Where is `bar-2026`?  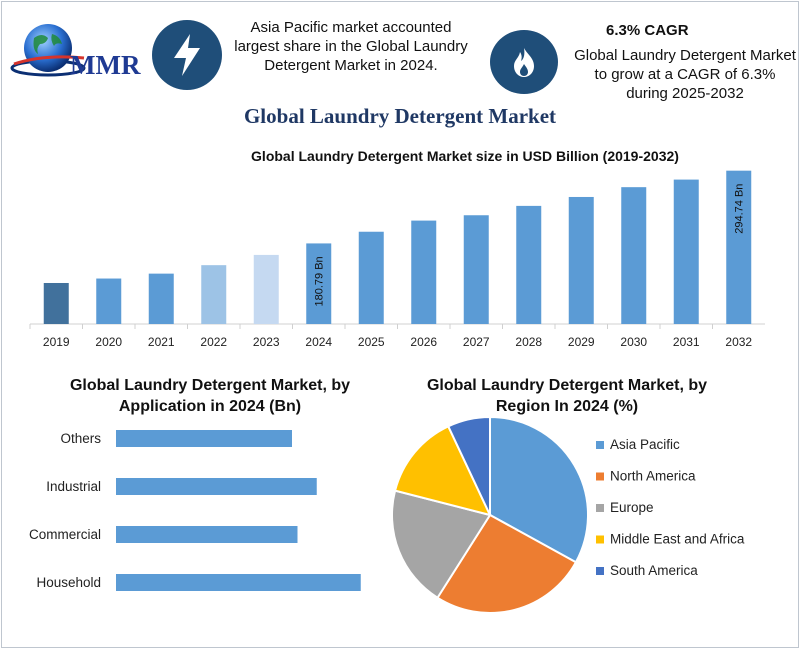 bar-2026 is located at coordinates (424, 272).